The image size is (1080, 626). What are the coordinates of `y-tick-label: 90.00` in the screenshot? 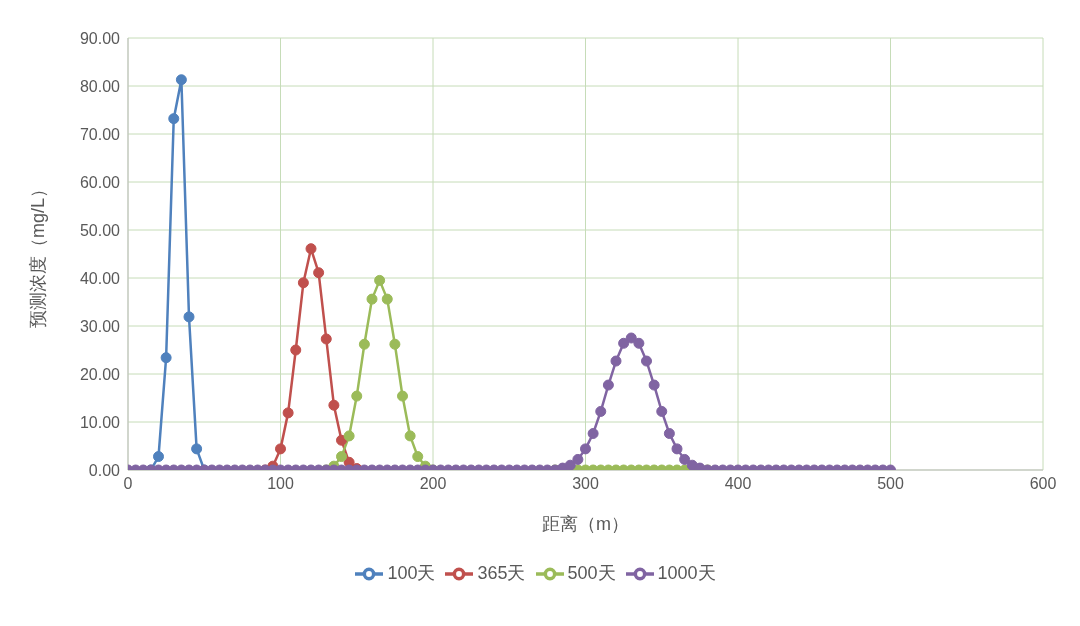 It's located at (100, 38).